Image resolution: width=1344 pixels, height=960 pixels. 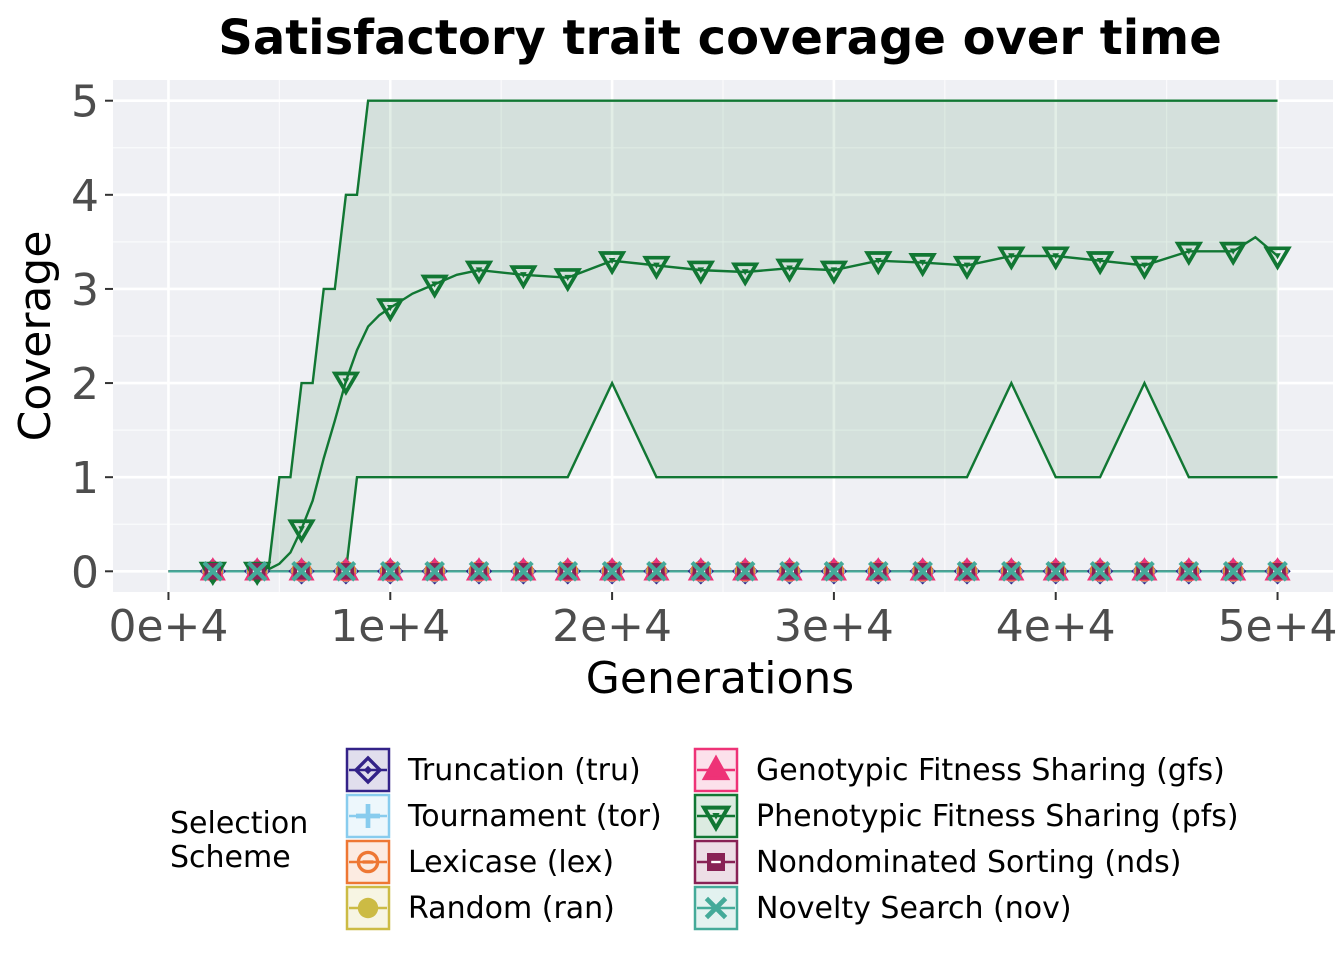 I want to click on marker-circle-minus-icon, so click(x=368, y=862).